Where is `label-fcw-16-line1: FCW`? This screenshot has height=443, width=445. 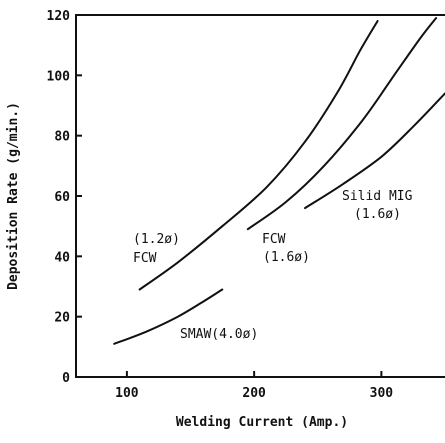
label-fcw-16-line1: FCW is located at coordinates (274, 239).